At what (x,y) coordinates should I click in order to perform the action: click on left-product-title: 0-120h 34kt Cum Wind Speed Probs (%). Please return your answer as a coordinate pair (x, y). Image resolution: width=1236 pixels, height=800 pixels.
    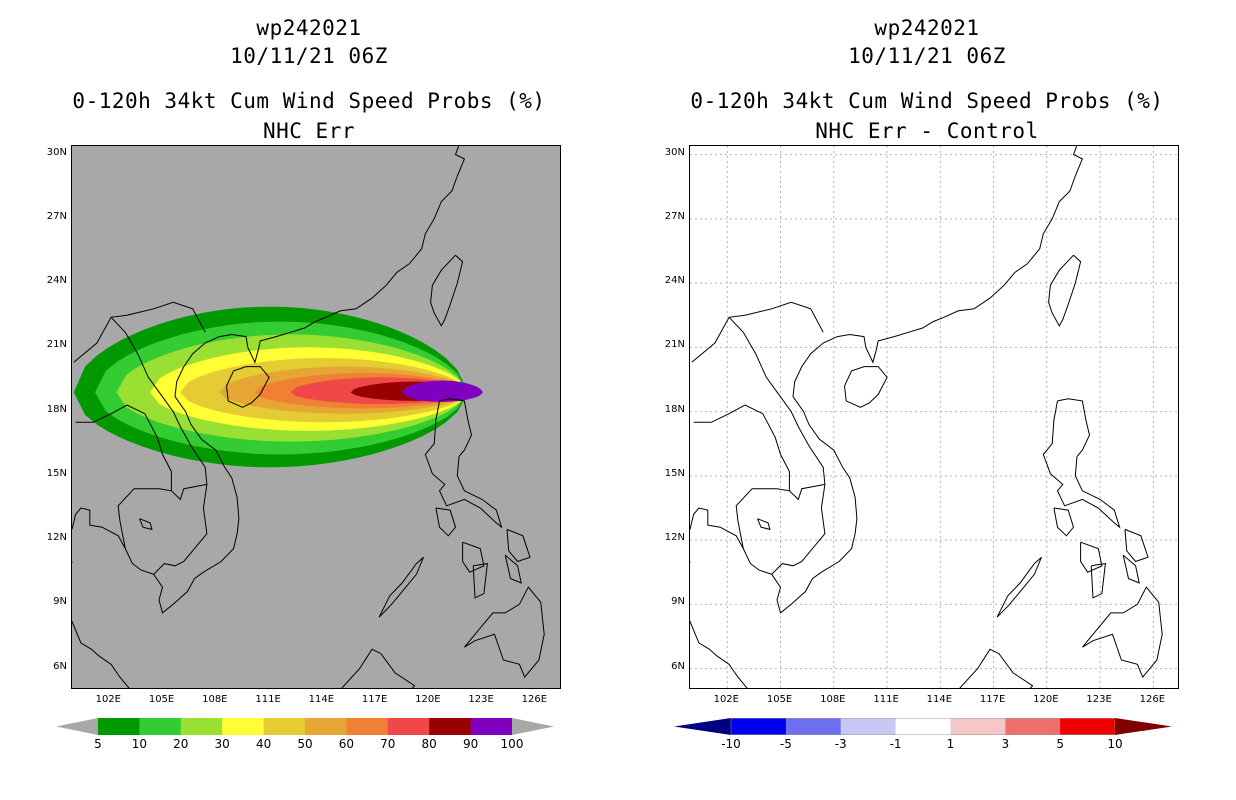
    Looking at the image, I should click on (309, 101).